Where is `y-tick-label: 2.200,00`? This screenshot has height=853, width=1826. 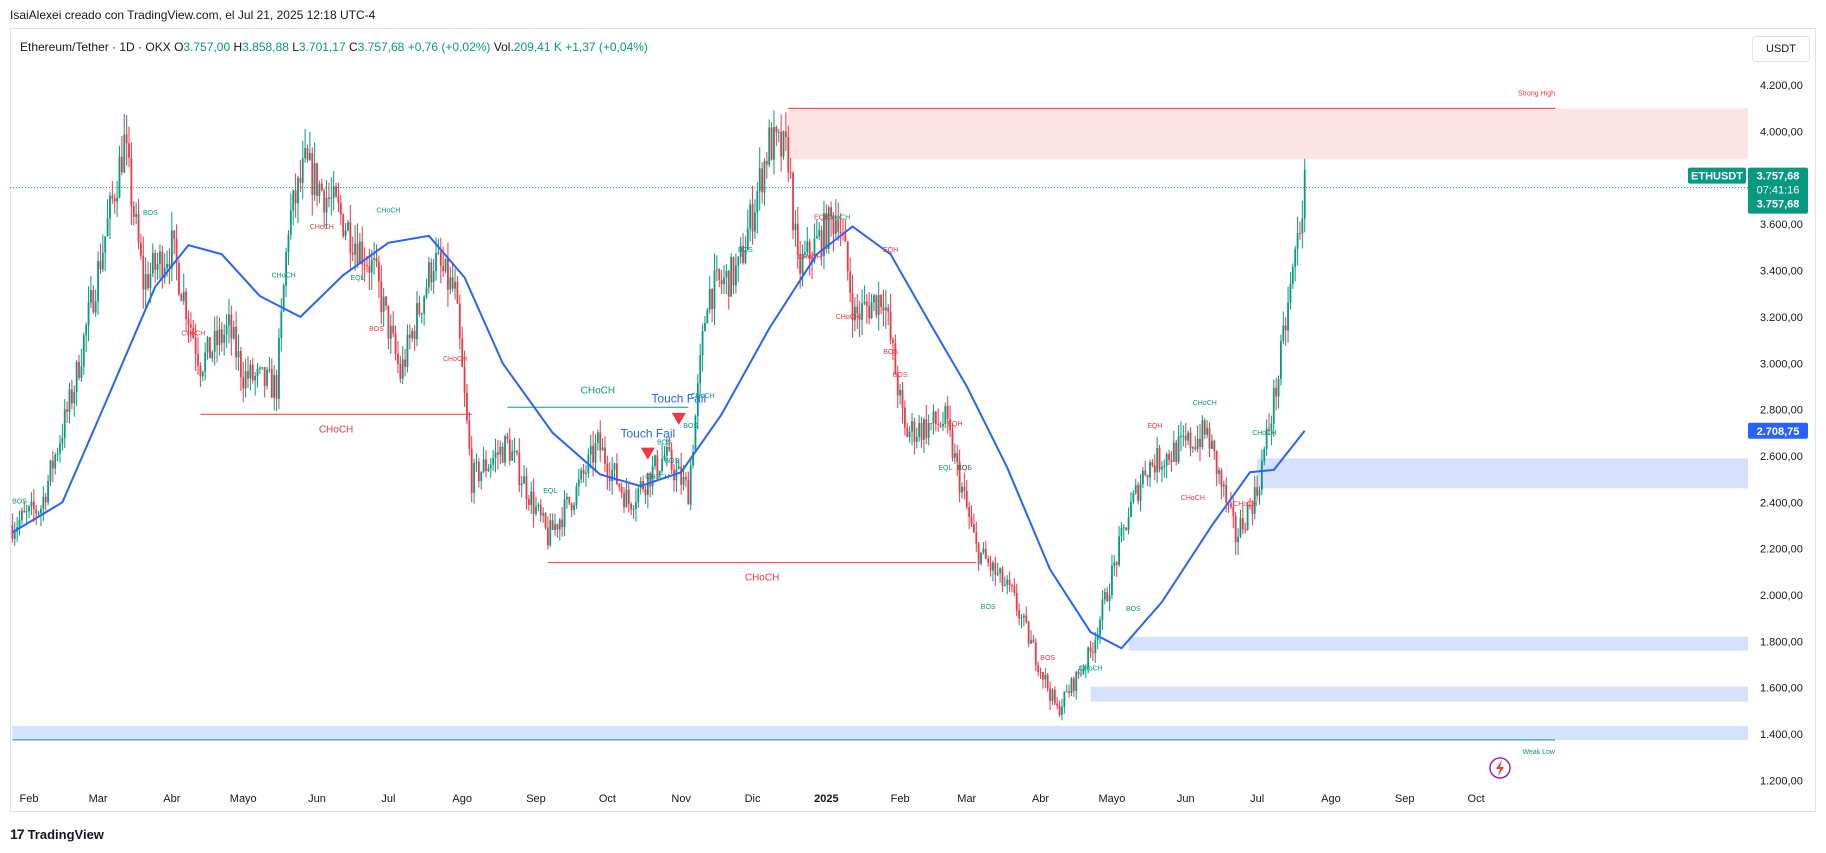
y-tick-label: 2.200,00 is located at coordinates (1781, 550).